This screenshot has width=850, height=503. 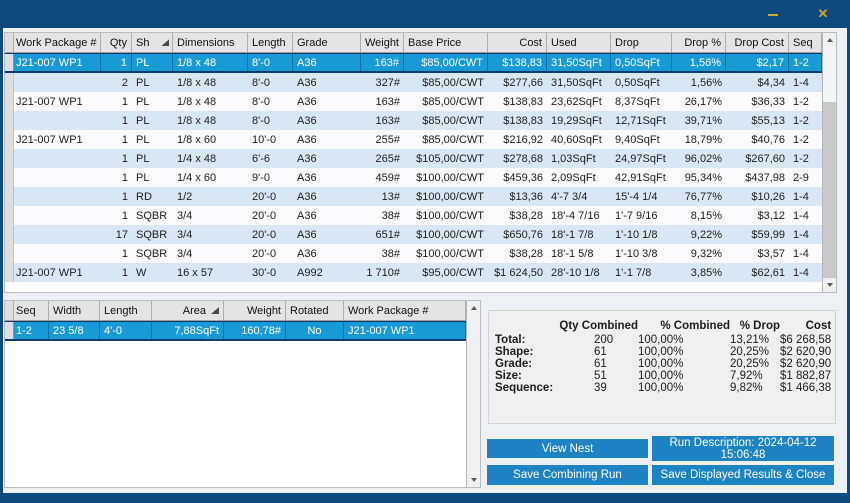 I want to click on save-combining-run-button: Save Combining Run, so click(x=567, y=475).